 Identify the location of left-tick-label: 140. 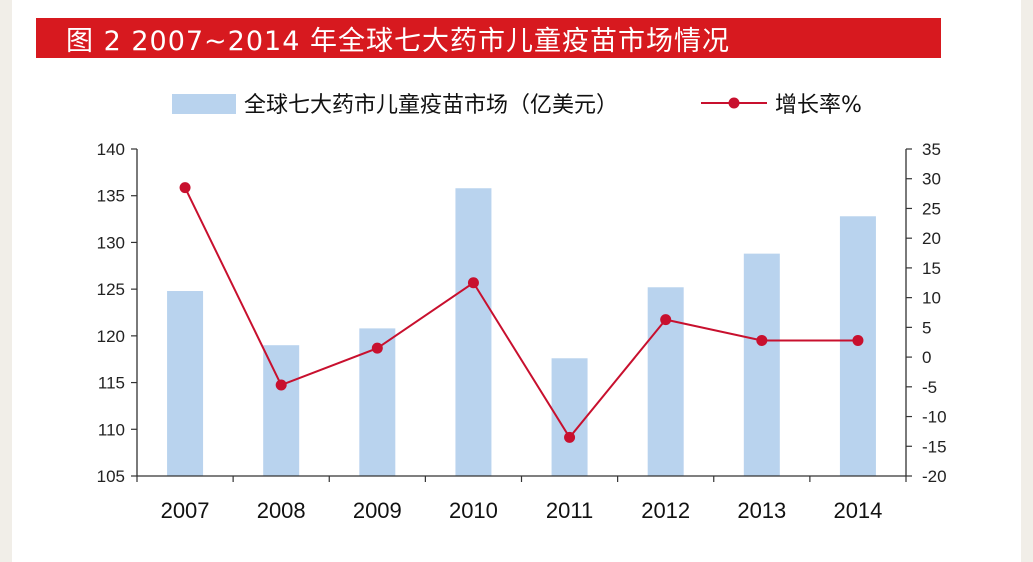
(111, 149).